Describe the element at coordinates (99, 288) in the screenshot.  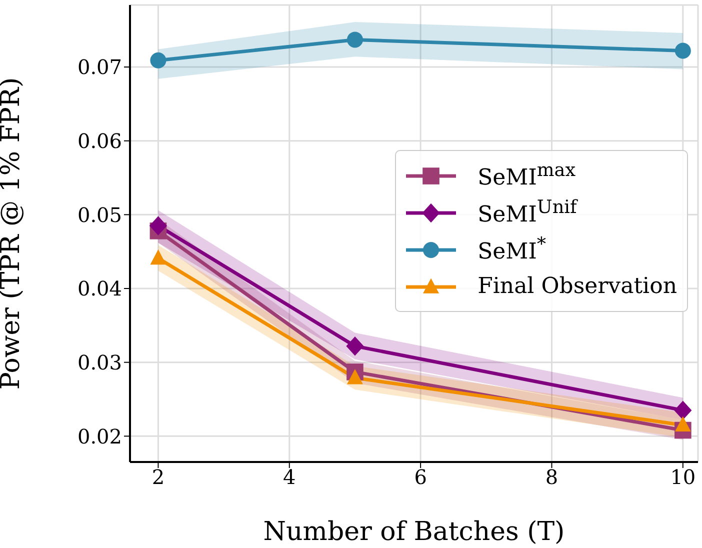
I see `y-tick-label: 0.04` at that location.